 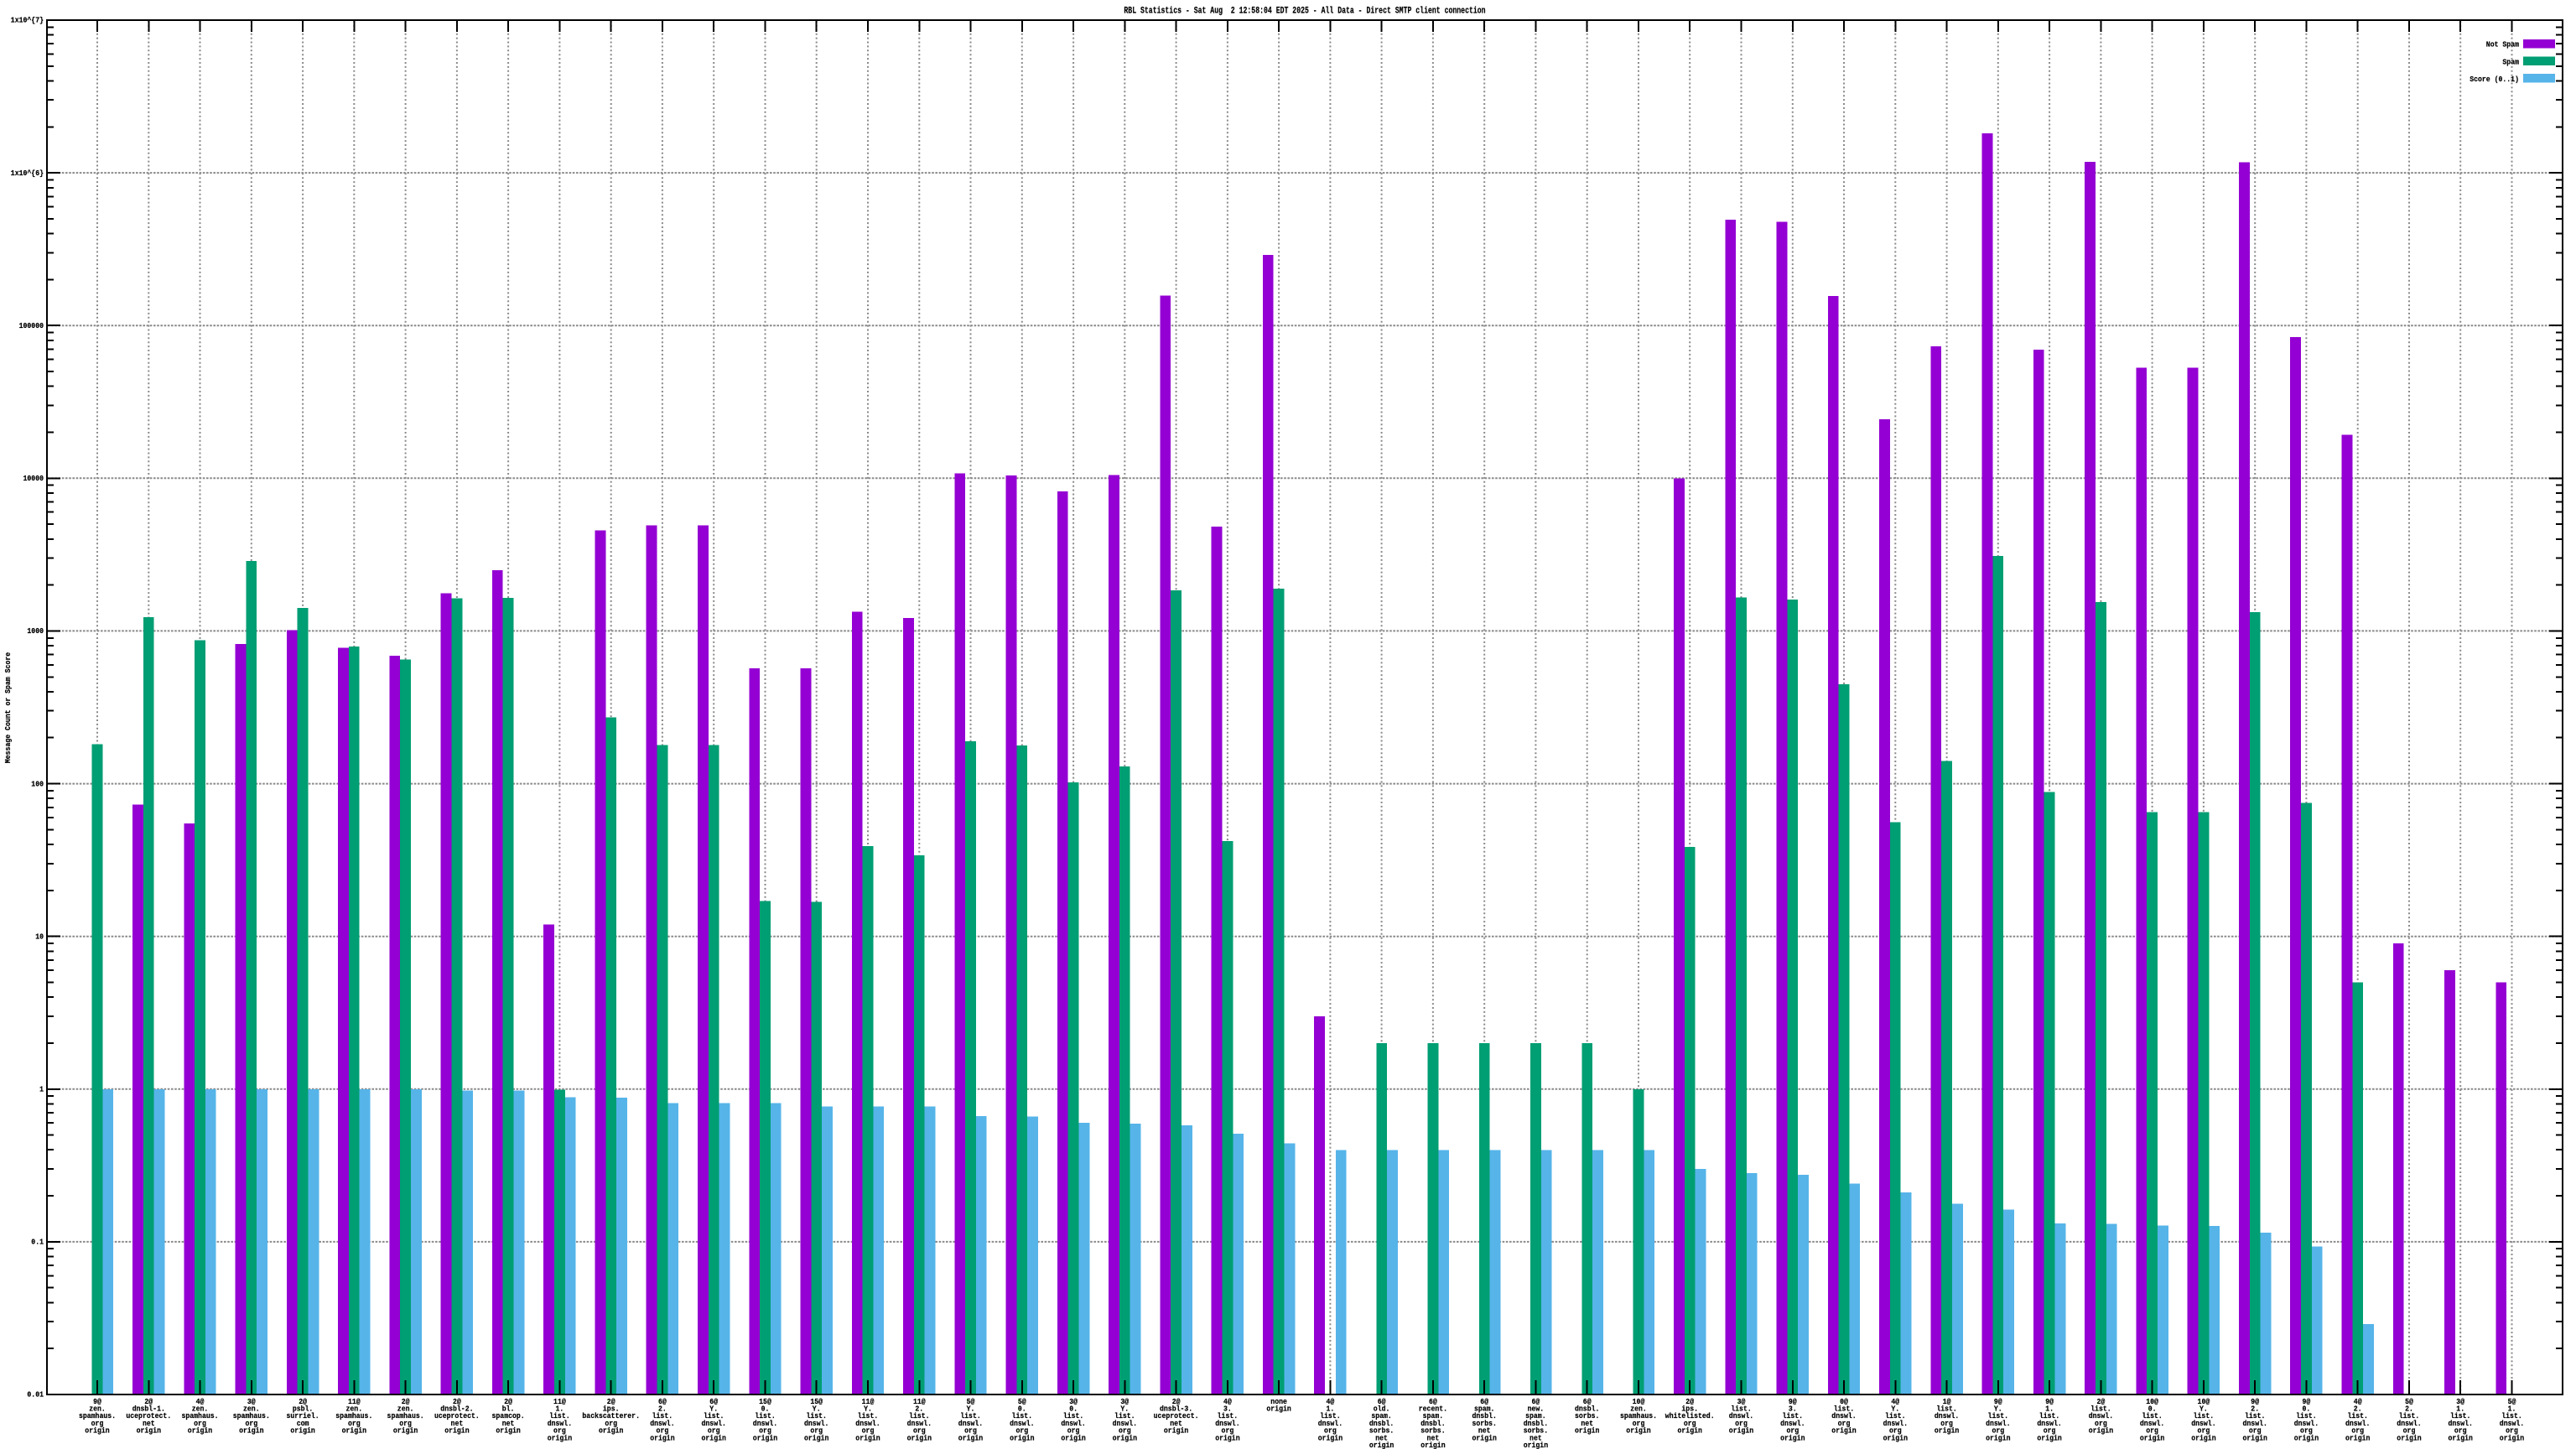 What do you see at coordinates (1433, 1409) in the screenshot?
I see `svg-text: recent.` at bounding box center [1433, 1409].